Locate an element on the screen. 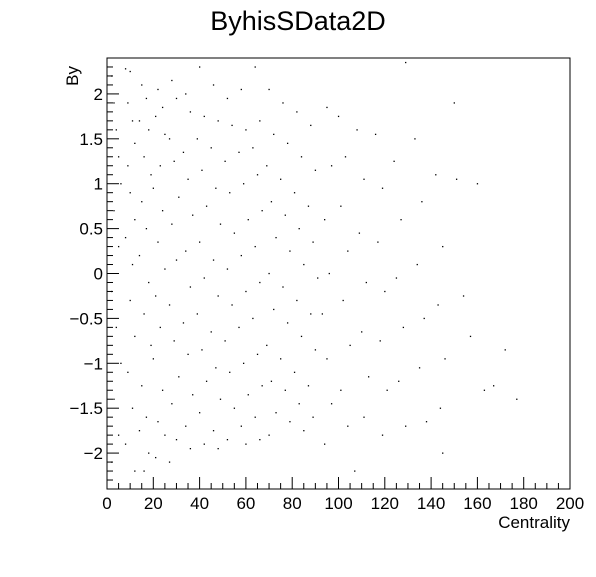 The height and width of the screenshot is (577, 596). y-tick-label: −0.5 is located at coordinates (86, 318).